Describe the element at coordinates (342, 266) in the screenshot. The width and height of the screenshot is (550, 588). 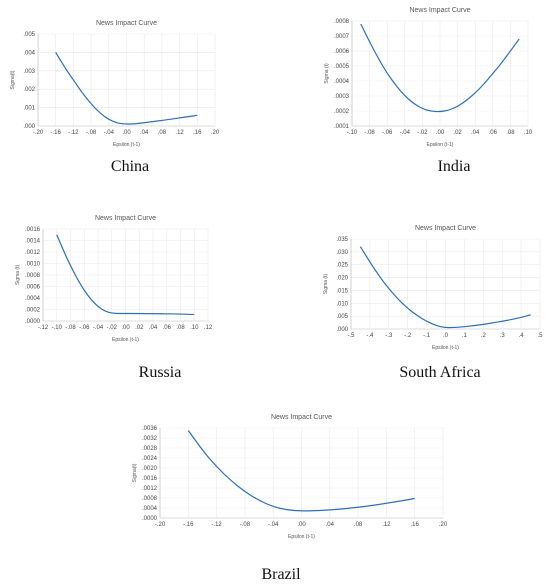
I see `chart-3-y-tick-label: .025` at that location.